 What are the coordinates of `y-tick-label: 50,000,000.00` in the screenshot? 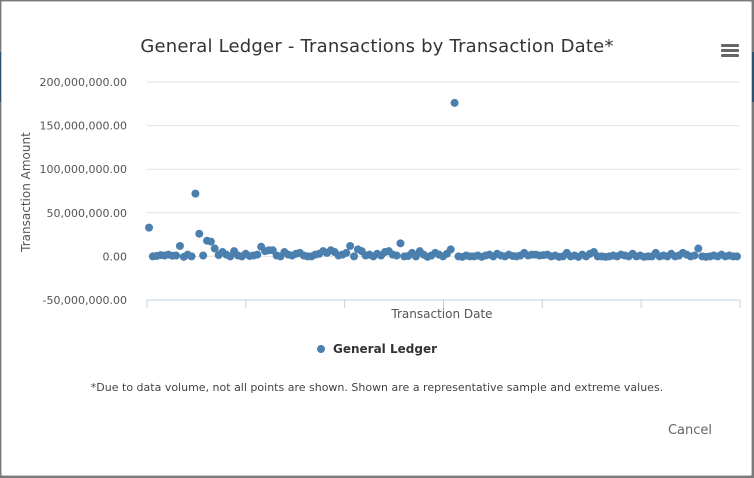 It's located at (87, 213).